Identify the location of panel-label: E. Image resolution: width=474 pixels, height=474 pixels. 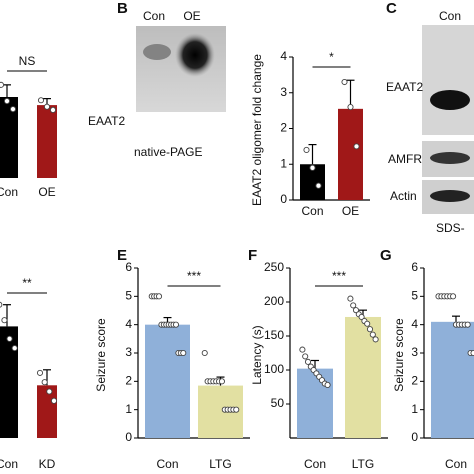
(122, 255).